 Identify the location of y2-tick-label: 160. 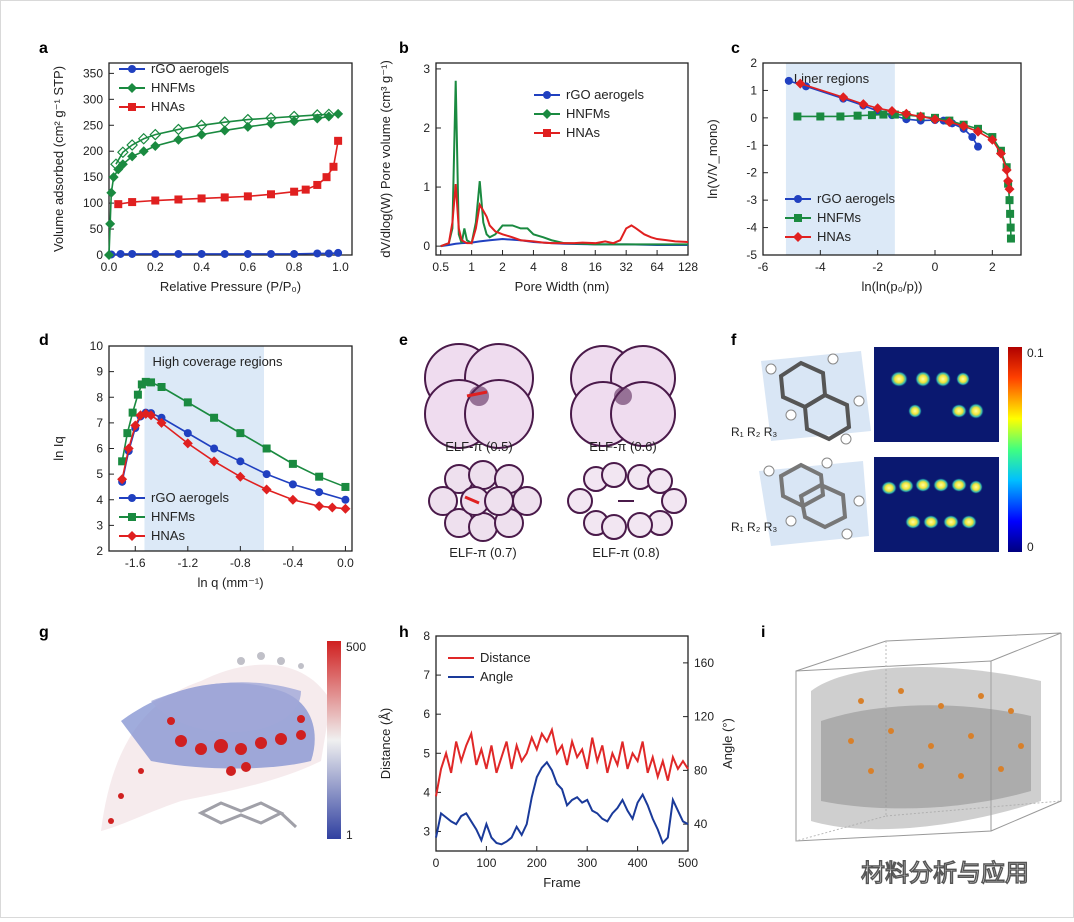
(704, 663).